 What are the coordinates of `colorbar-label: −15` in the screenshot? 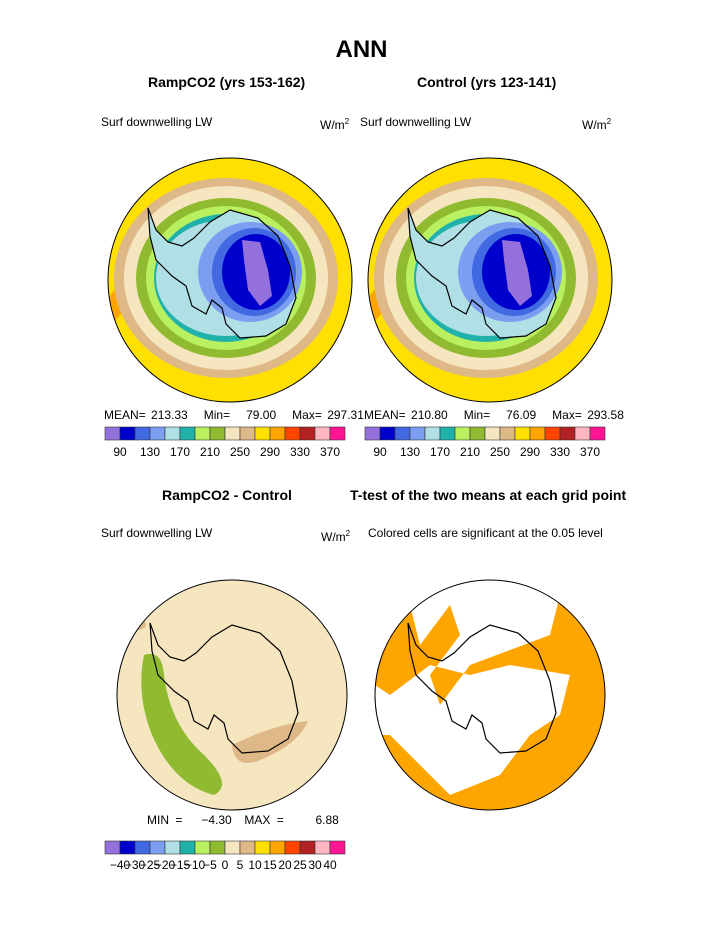 It's located at (180, 865).